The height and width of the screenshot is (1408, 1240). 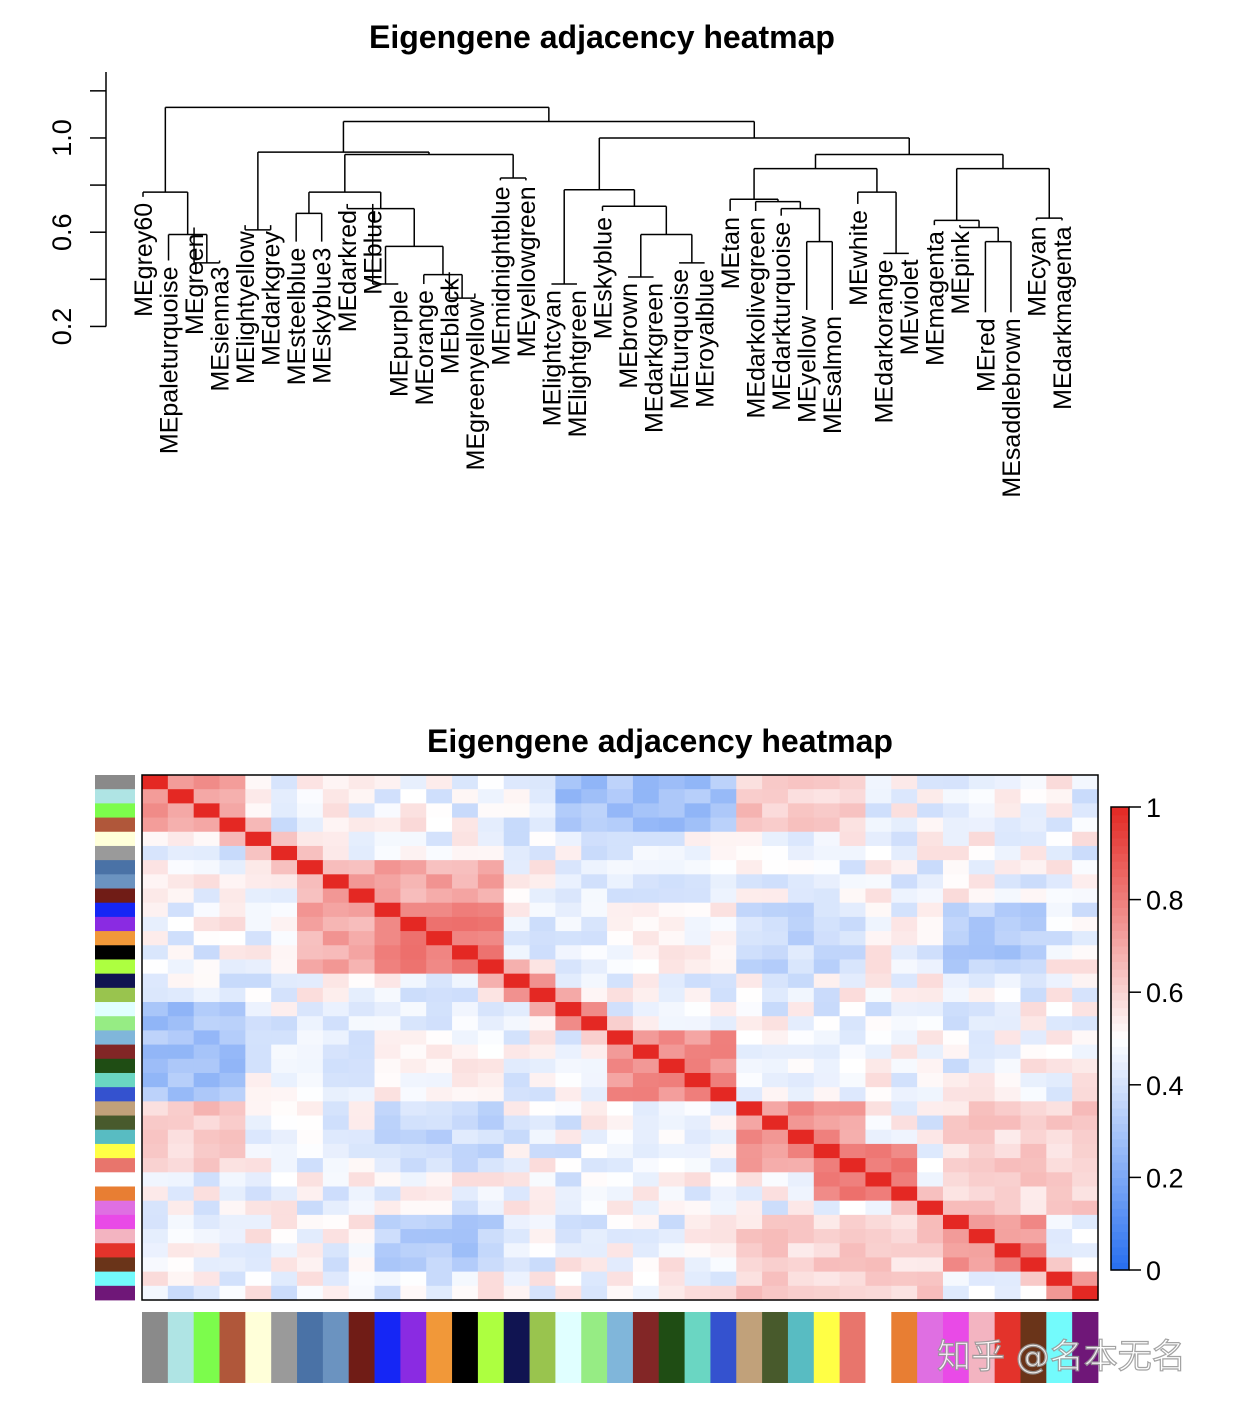 I want to click on dendrogram-leaf-label: MEdarkgrey, so click(x=272, y=298).